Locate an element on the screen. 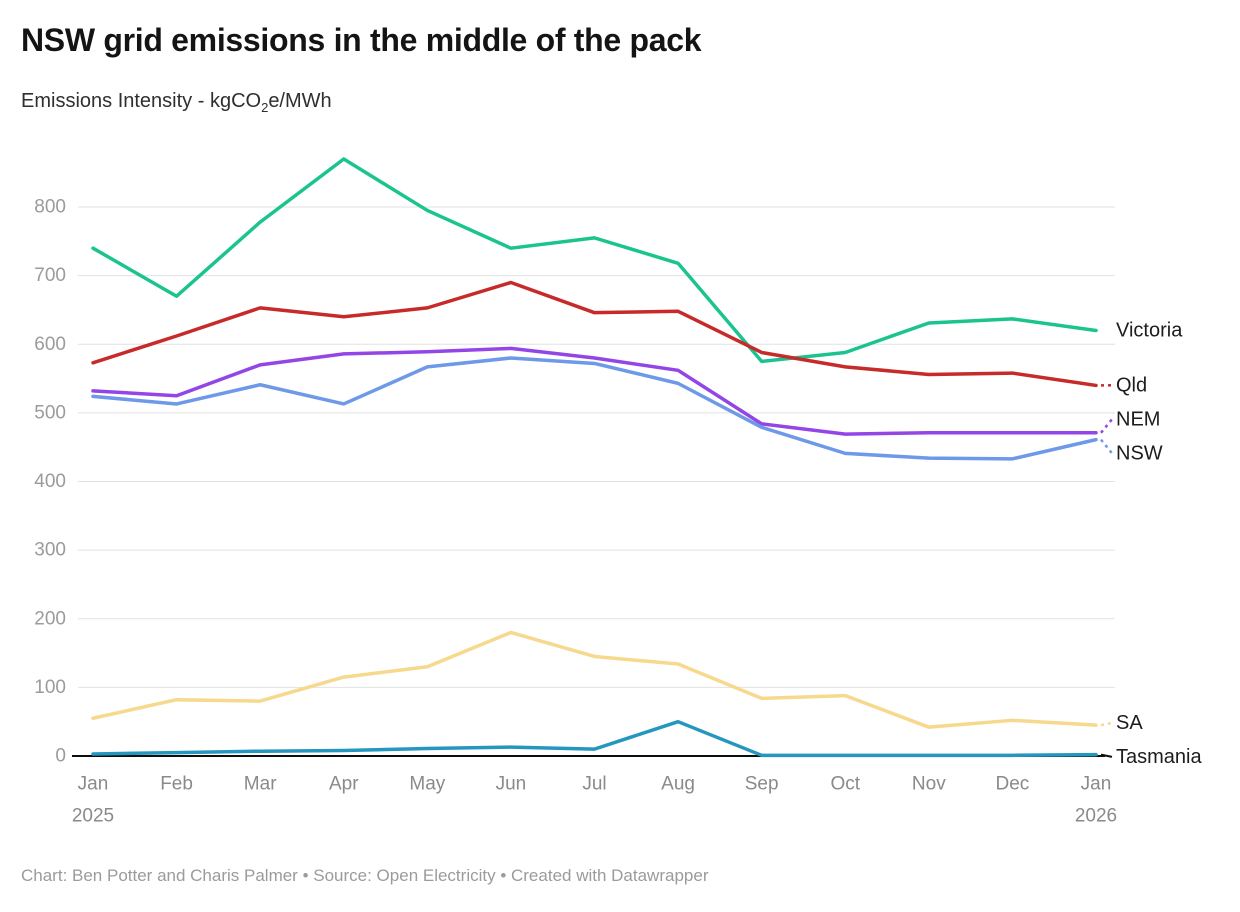 The width and height of the screenshot is (1240, 912). y-axis-tick-label: 600 is located at coordinates (50, 344).